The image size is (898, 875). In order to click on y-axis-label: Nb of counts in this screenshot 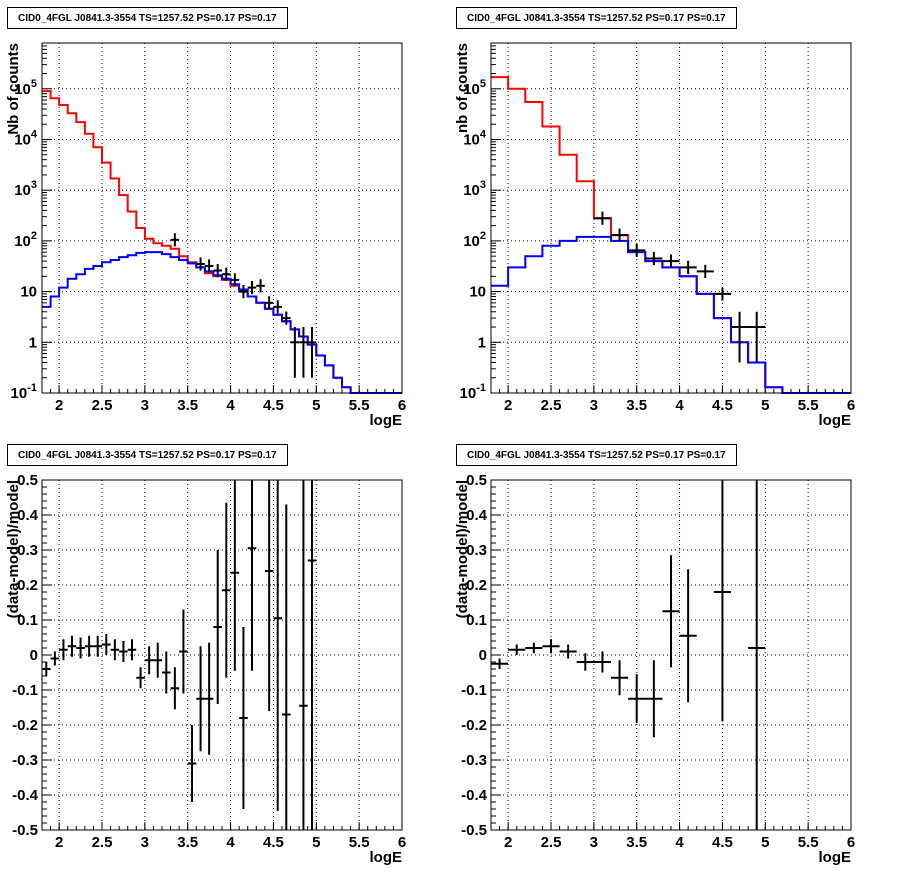, I will do `click(13, 89)`.